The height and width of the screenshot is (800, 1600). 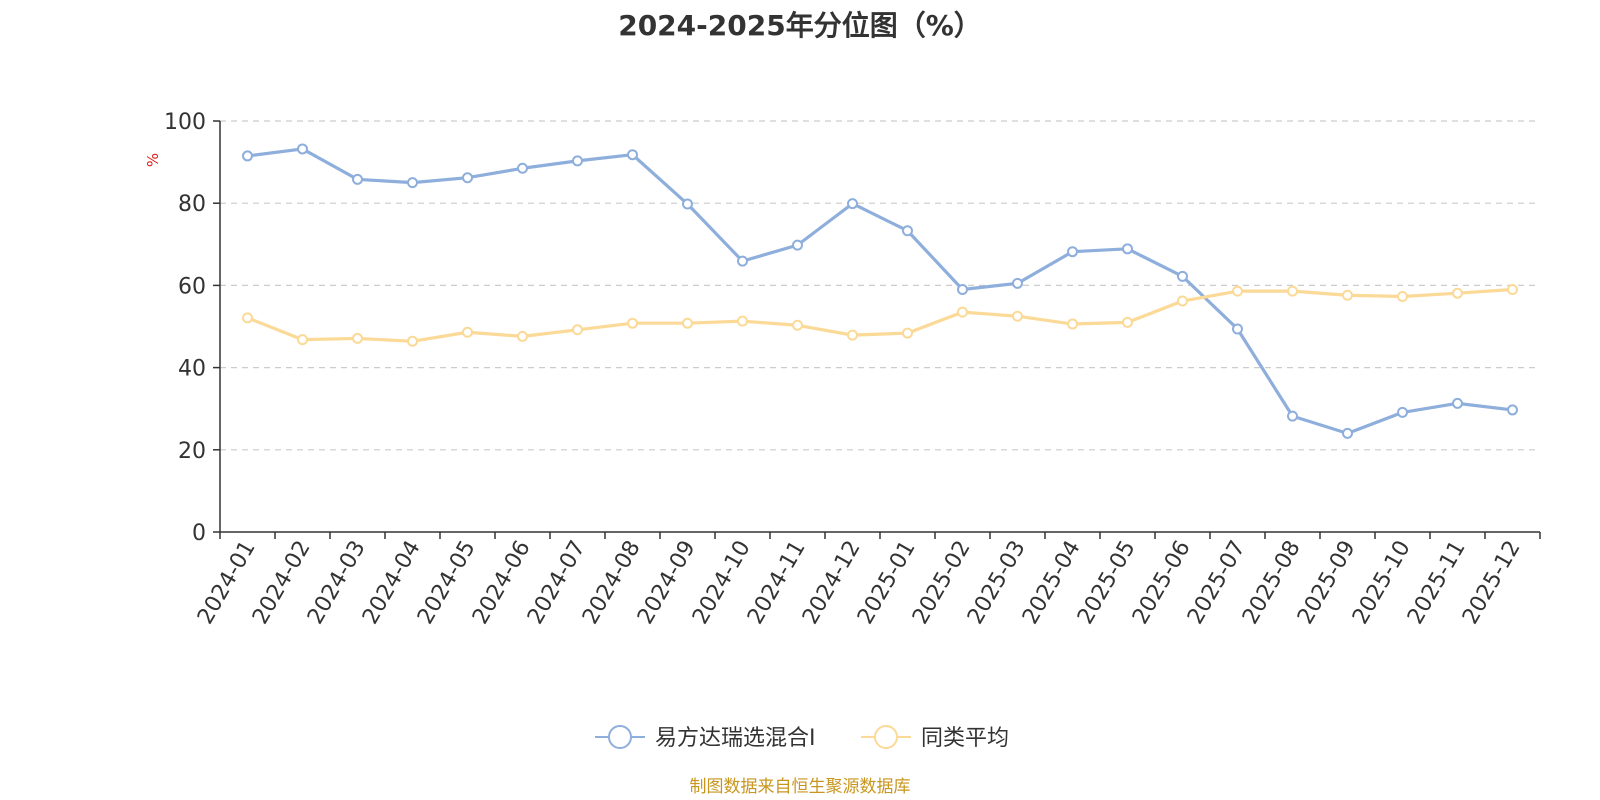 I want to click on legend-item-2: 同类平均, so click(x=935, y=738).